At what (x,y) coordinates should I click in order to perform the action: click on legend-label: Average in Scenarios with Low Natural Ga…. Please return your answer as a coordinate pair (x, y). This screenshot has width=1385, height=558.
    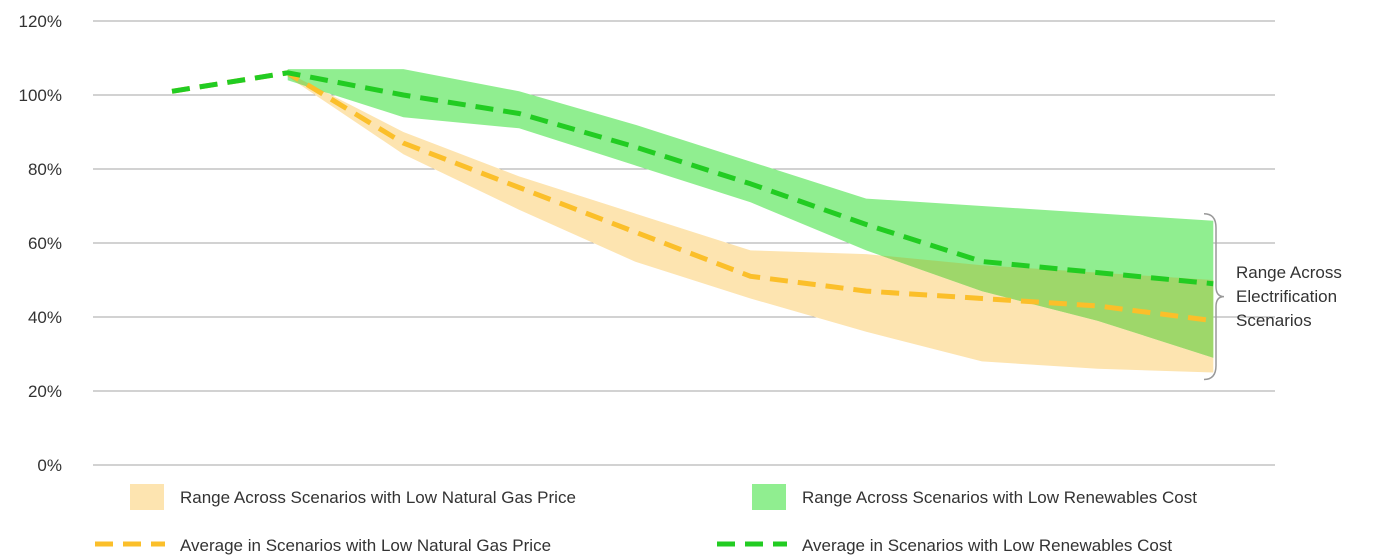
    Looking at the image, I should click on (365, 545).